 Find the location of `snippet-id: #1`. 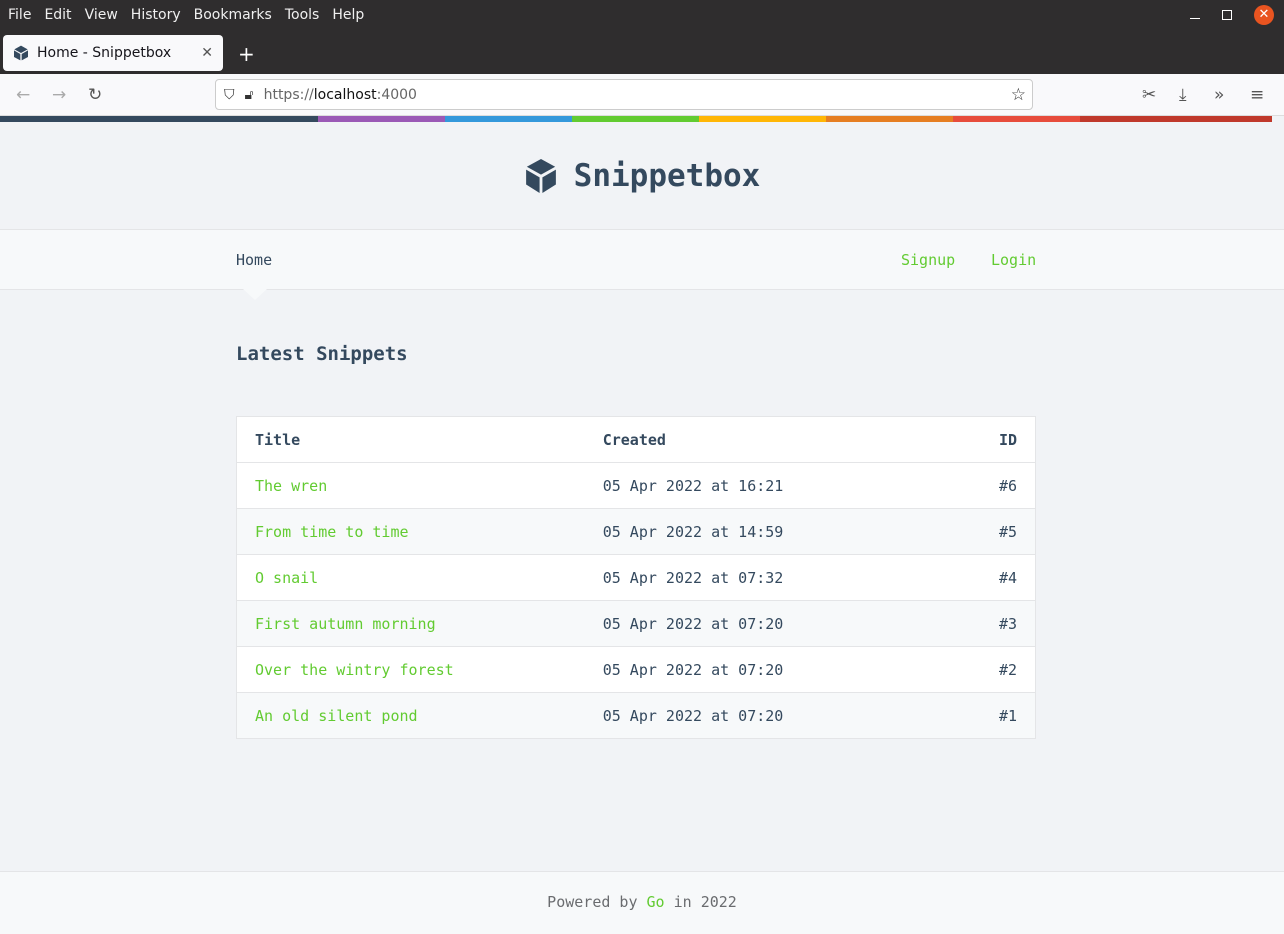

snippet-id: #1 is located at coordinates (995, 715).